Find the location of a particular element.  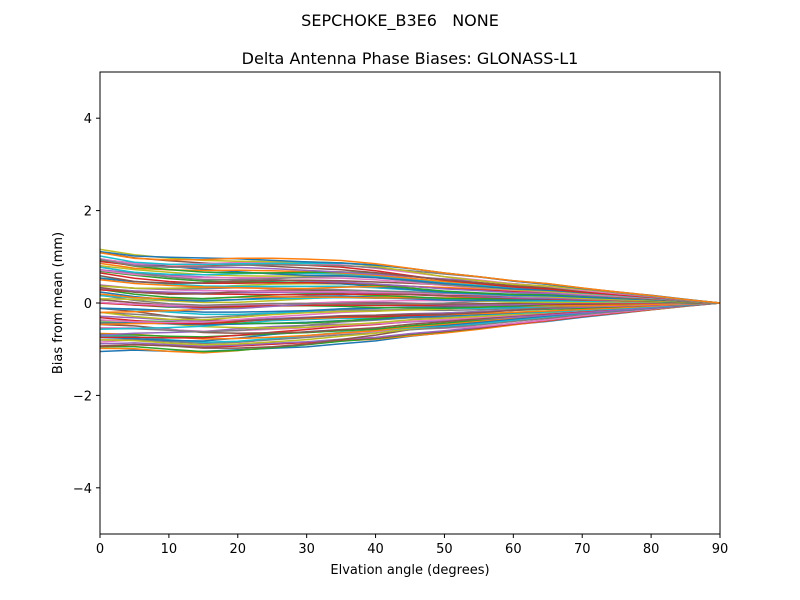

x-tick-label: 40 is located at coordinates (375, 549).